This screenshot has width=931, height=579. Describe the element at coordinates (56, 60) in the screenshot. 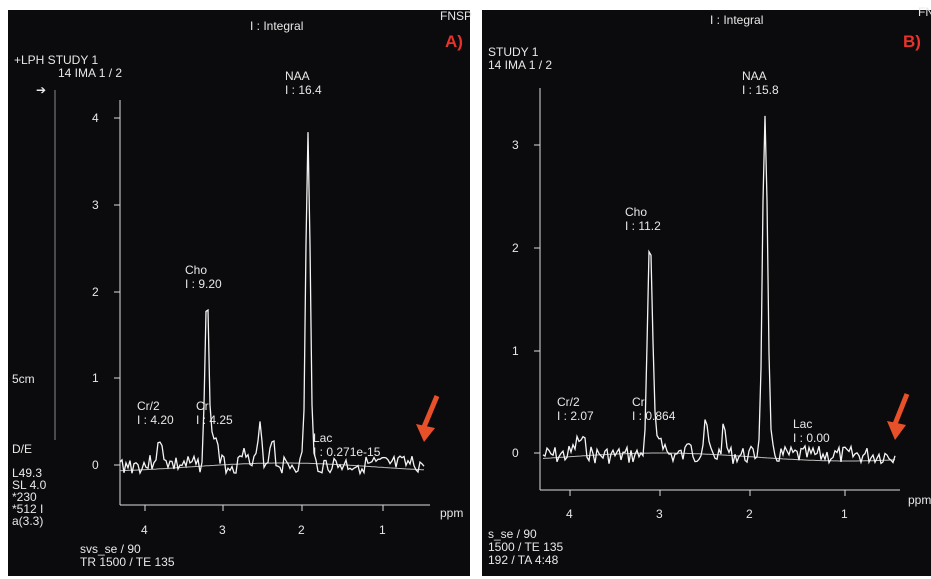

I see `study: +LPH STUDY 1` at that location.